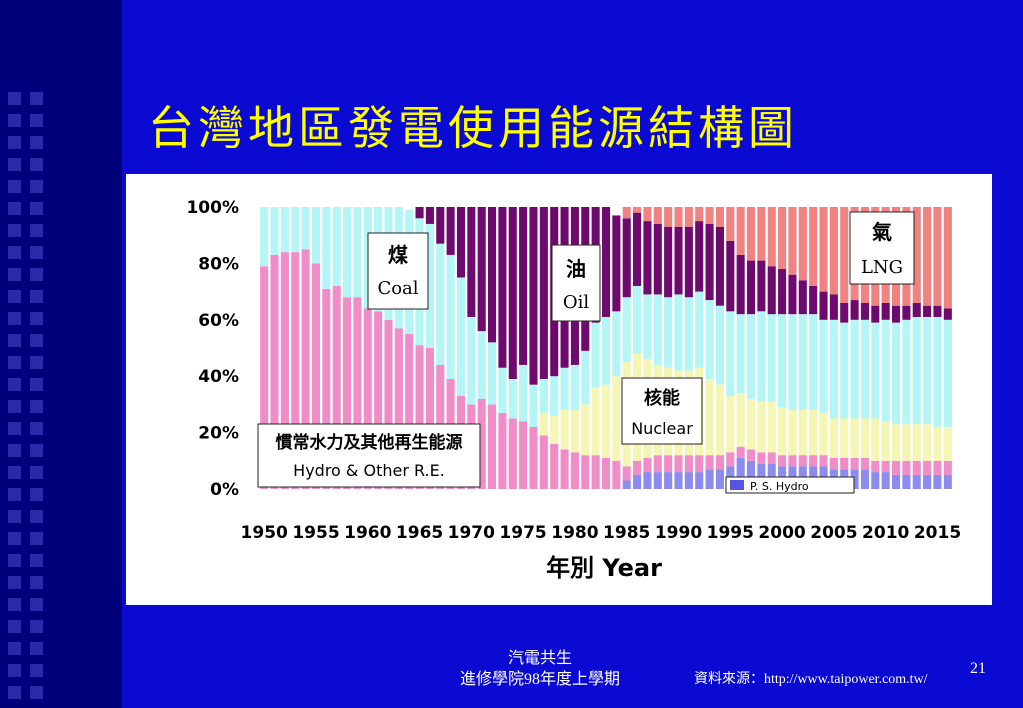 This screenshot has height=708, width=1023. What do you see at coordinates (657, 464) in the screenshot?
I see `bar-segment-hydro-1988` at bounding box center [657, 464].